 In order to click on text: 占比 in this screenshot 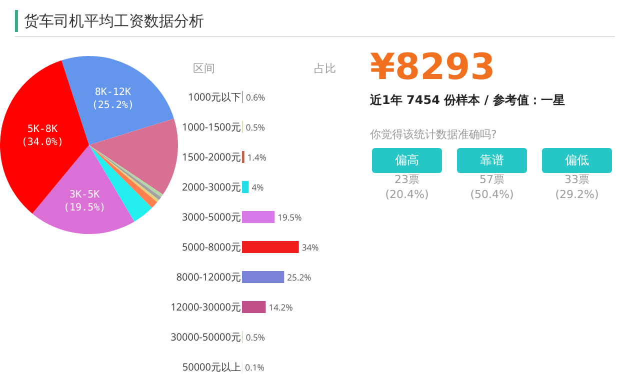, I will do `click(325, 68)`.